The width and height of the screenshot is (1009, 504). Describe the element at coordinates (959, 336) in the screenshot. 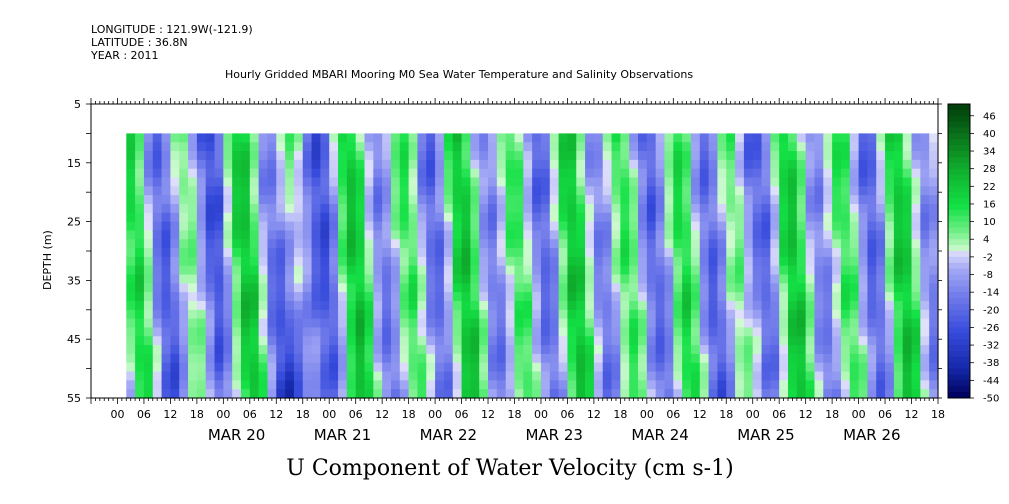

I see `colorbar-swatch` at that location.